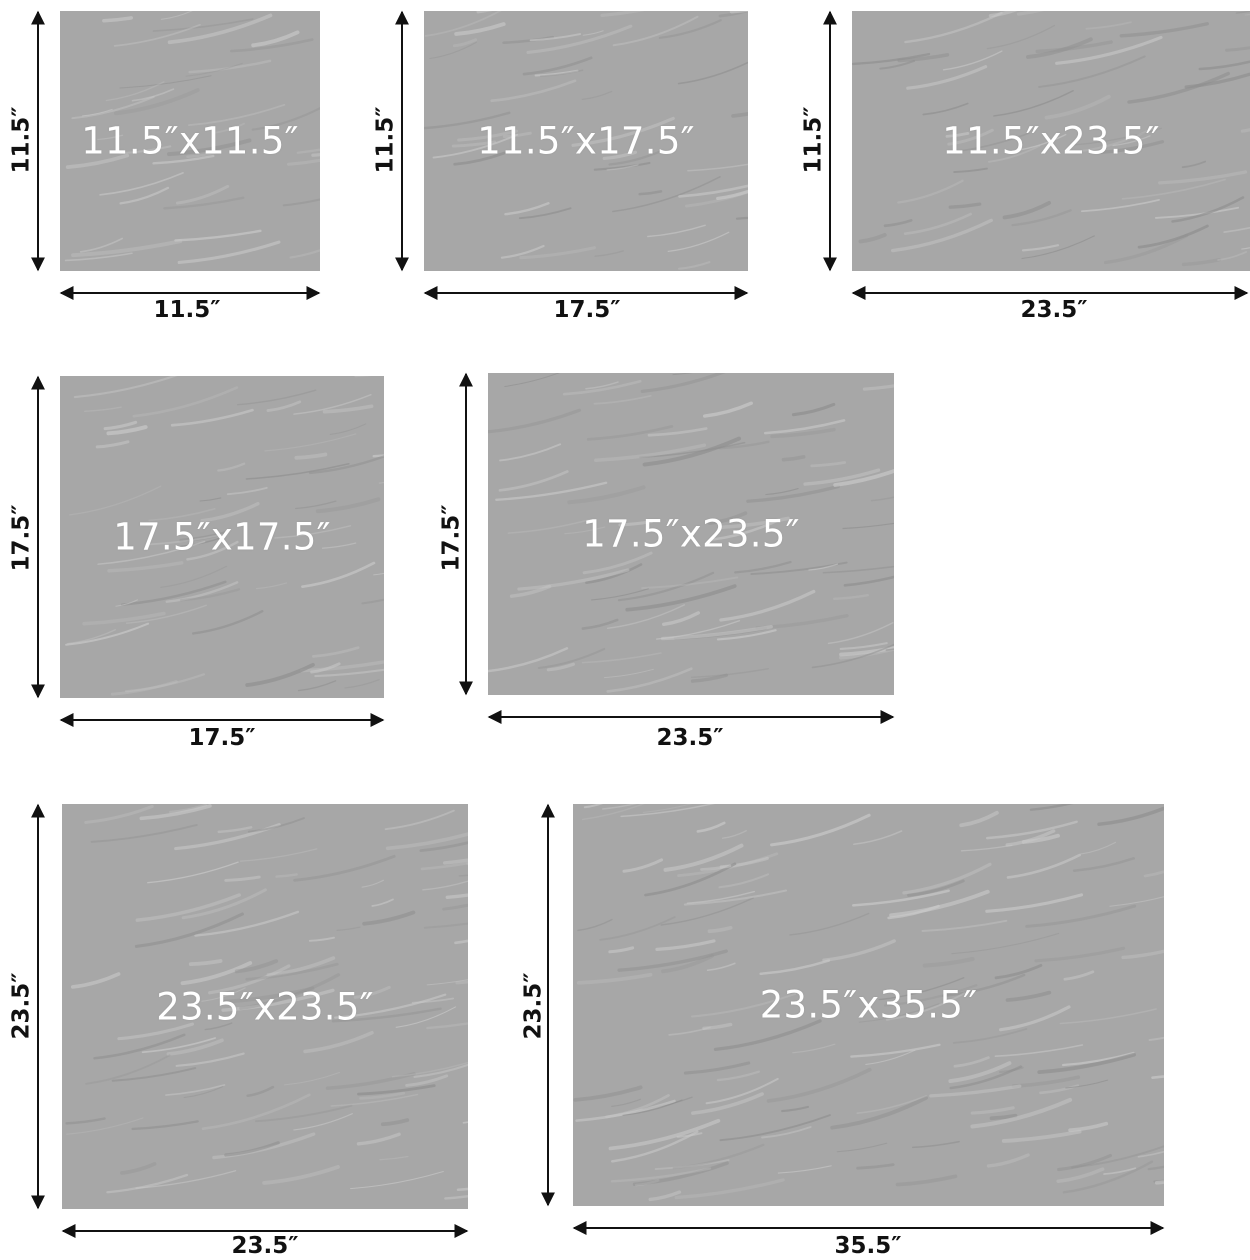 The height and width of the screenshot is (1260, 1250). I want to click on tile-23x23: 23.5″x23.5″, so click(265, 1006).